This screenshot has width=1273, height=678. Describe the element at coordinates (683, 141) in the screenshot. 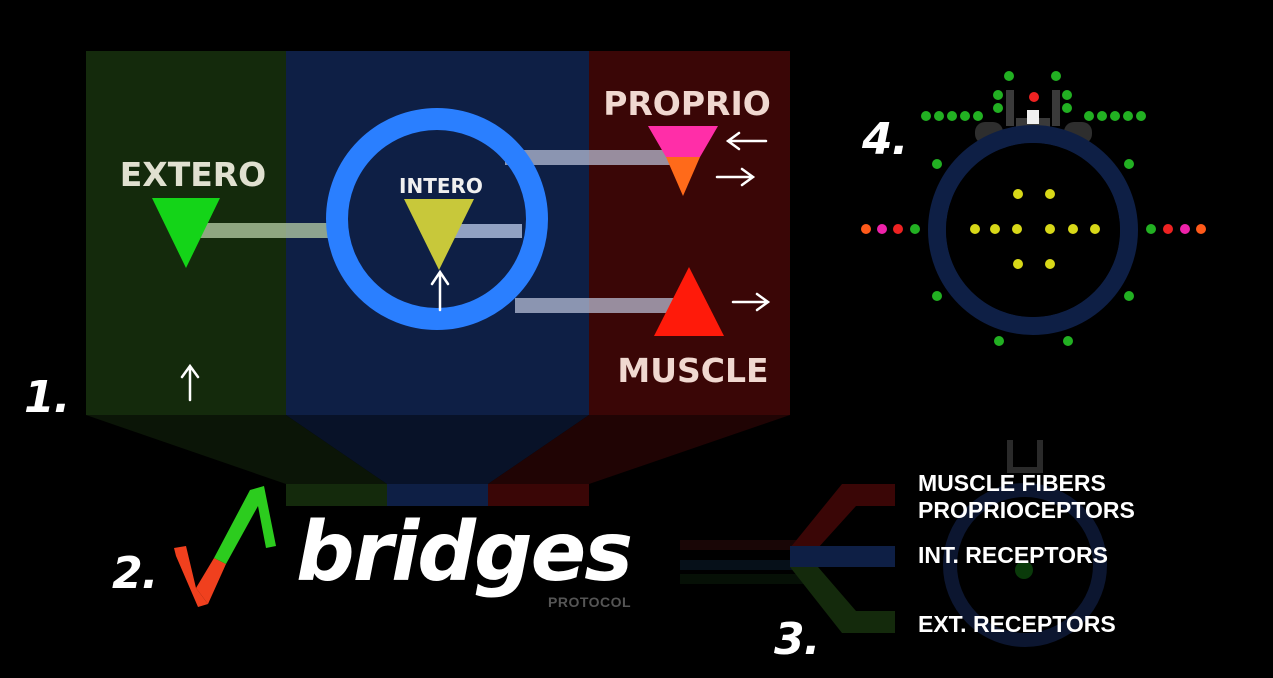

I see `proprio-triangle-top` at that location.